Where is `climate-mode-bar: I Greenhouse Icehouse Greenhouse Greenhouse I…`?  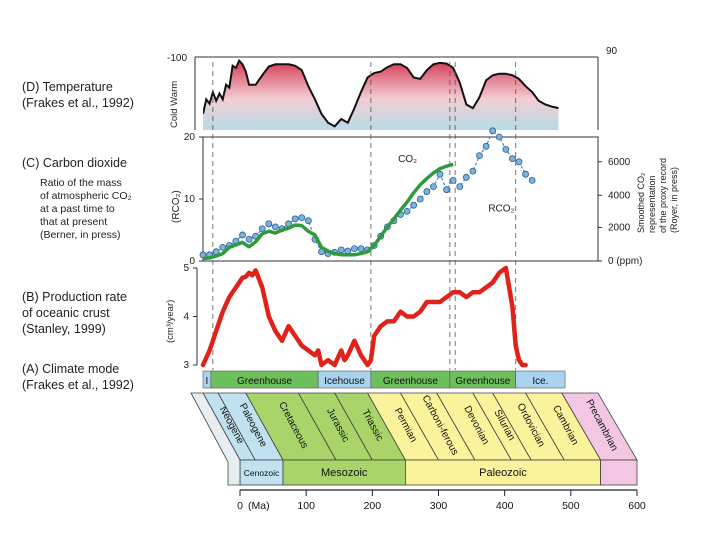 climate-mode-bar: I Greenhouse Icehouse Greenhouse Greenhouse I… is located at coordinates (384, 379).